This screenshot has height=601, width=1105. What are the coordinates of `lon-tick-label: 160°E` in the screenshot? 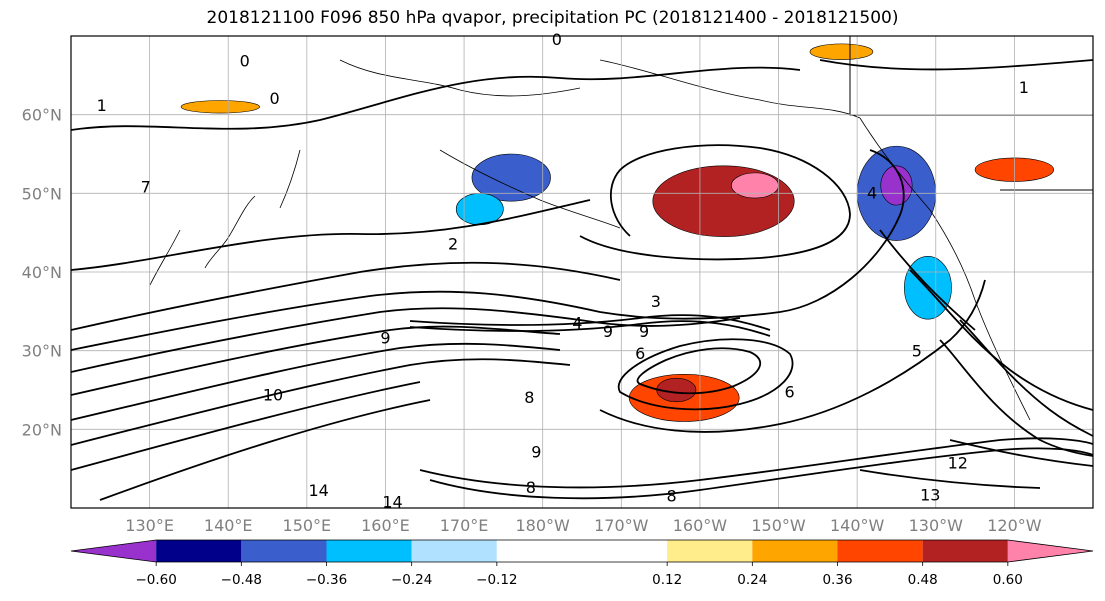 It's located at (385, 525).